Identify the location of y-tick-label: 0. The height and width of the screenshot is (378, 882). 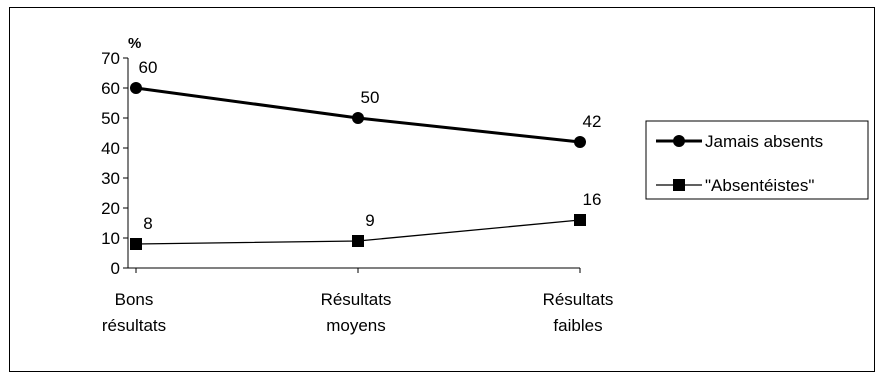
(115, 268).